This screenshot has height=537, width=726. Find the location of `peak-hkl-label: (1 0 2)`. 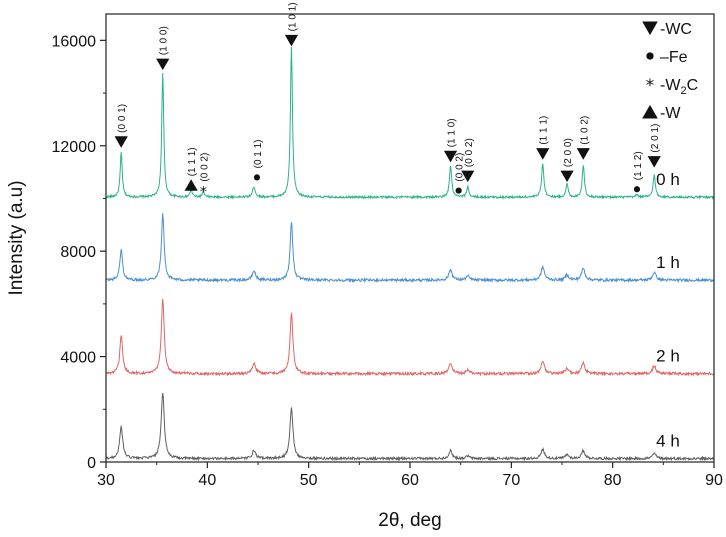

peak-hkl-label: (1 0 2) is located at coordinates (584, 130).